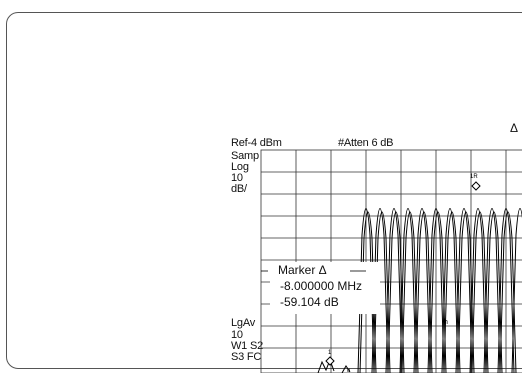  I want to click on average-type-label: LgAv, so click(243, 323).